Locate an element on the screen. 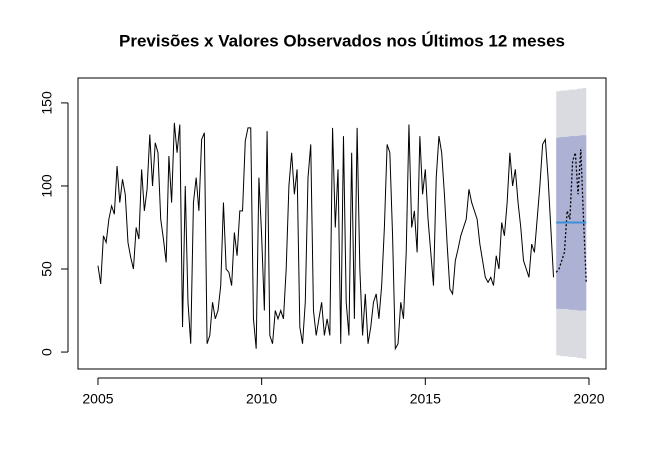 Image resolution: width=647 pixels, height=467 pixels. y-tick-label: 100 is located at coordinates (47, 186).